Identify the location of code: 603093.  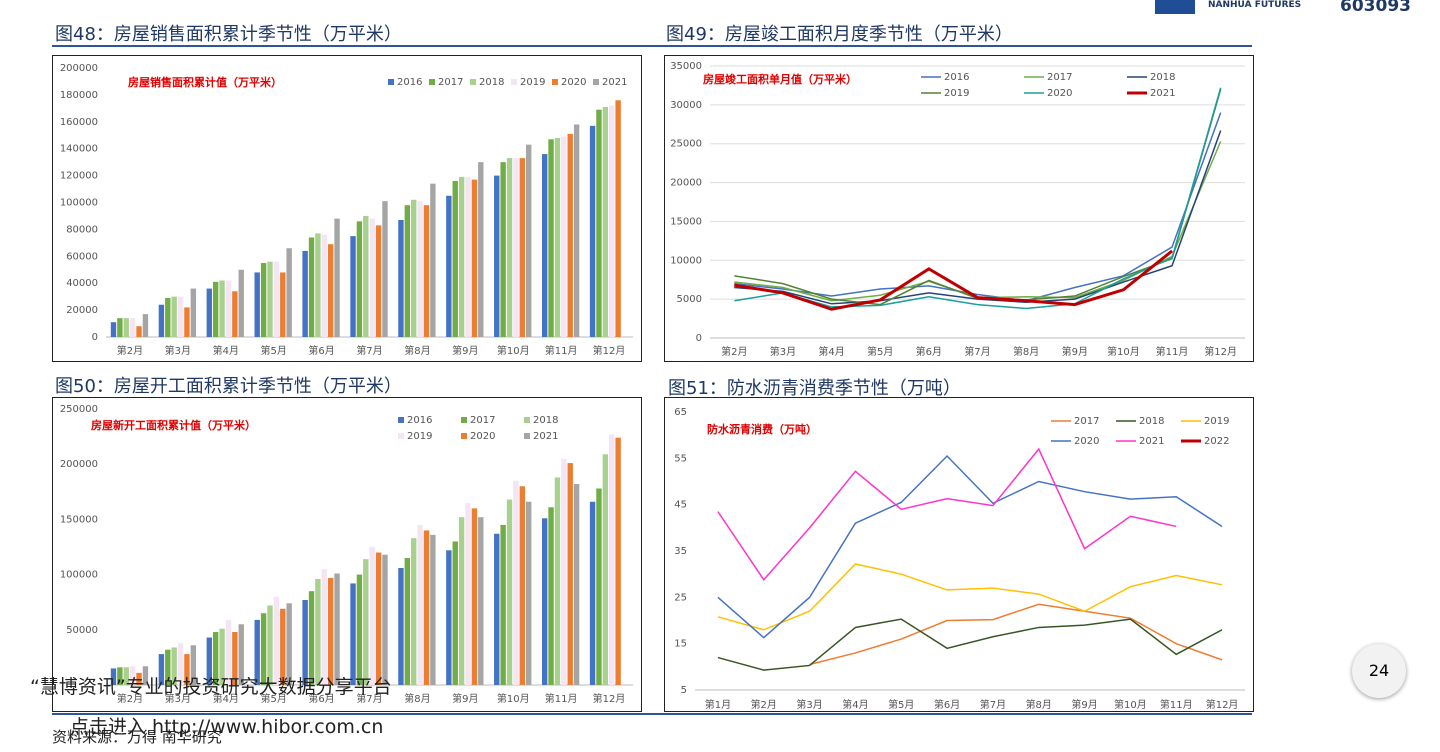
(1375, 8).